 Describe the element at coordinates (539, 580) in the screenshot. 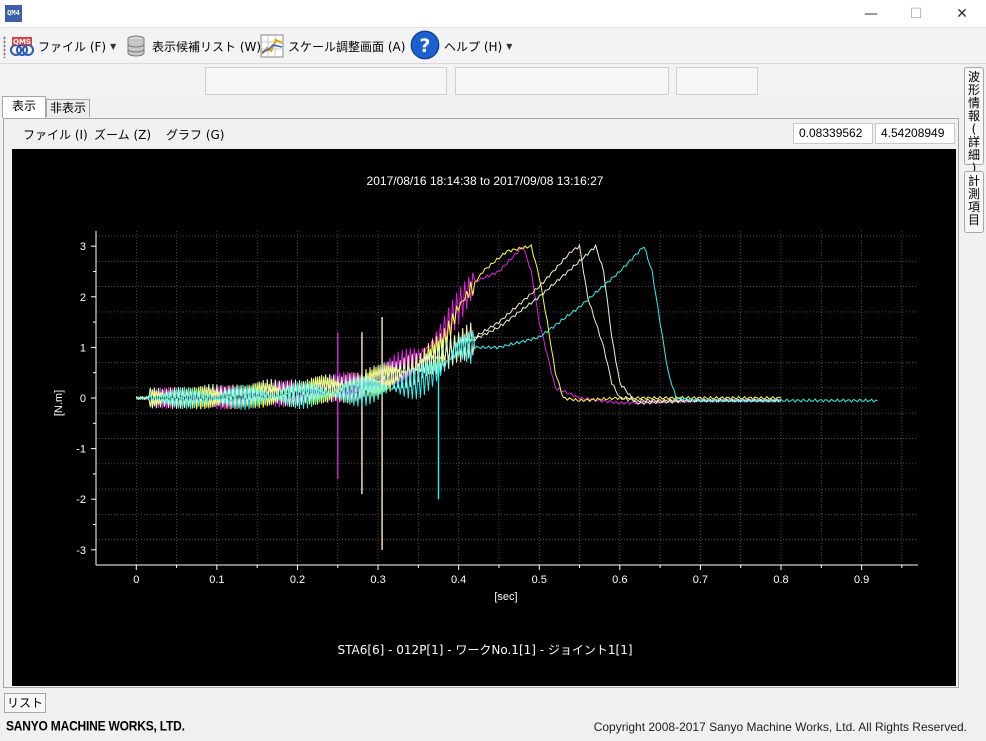

I see `x-tick-label: 0.5` at that location.